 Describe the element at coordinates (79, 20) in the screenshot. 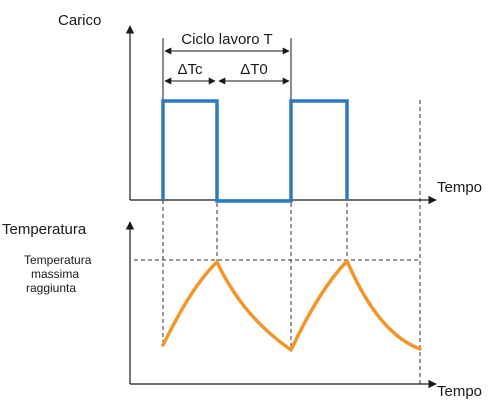

I see `top-y-axis-label: Carico` at that location.